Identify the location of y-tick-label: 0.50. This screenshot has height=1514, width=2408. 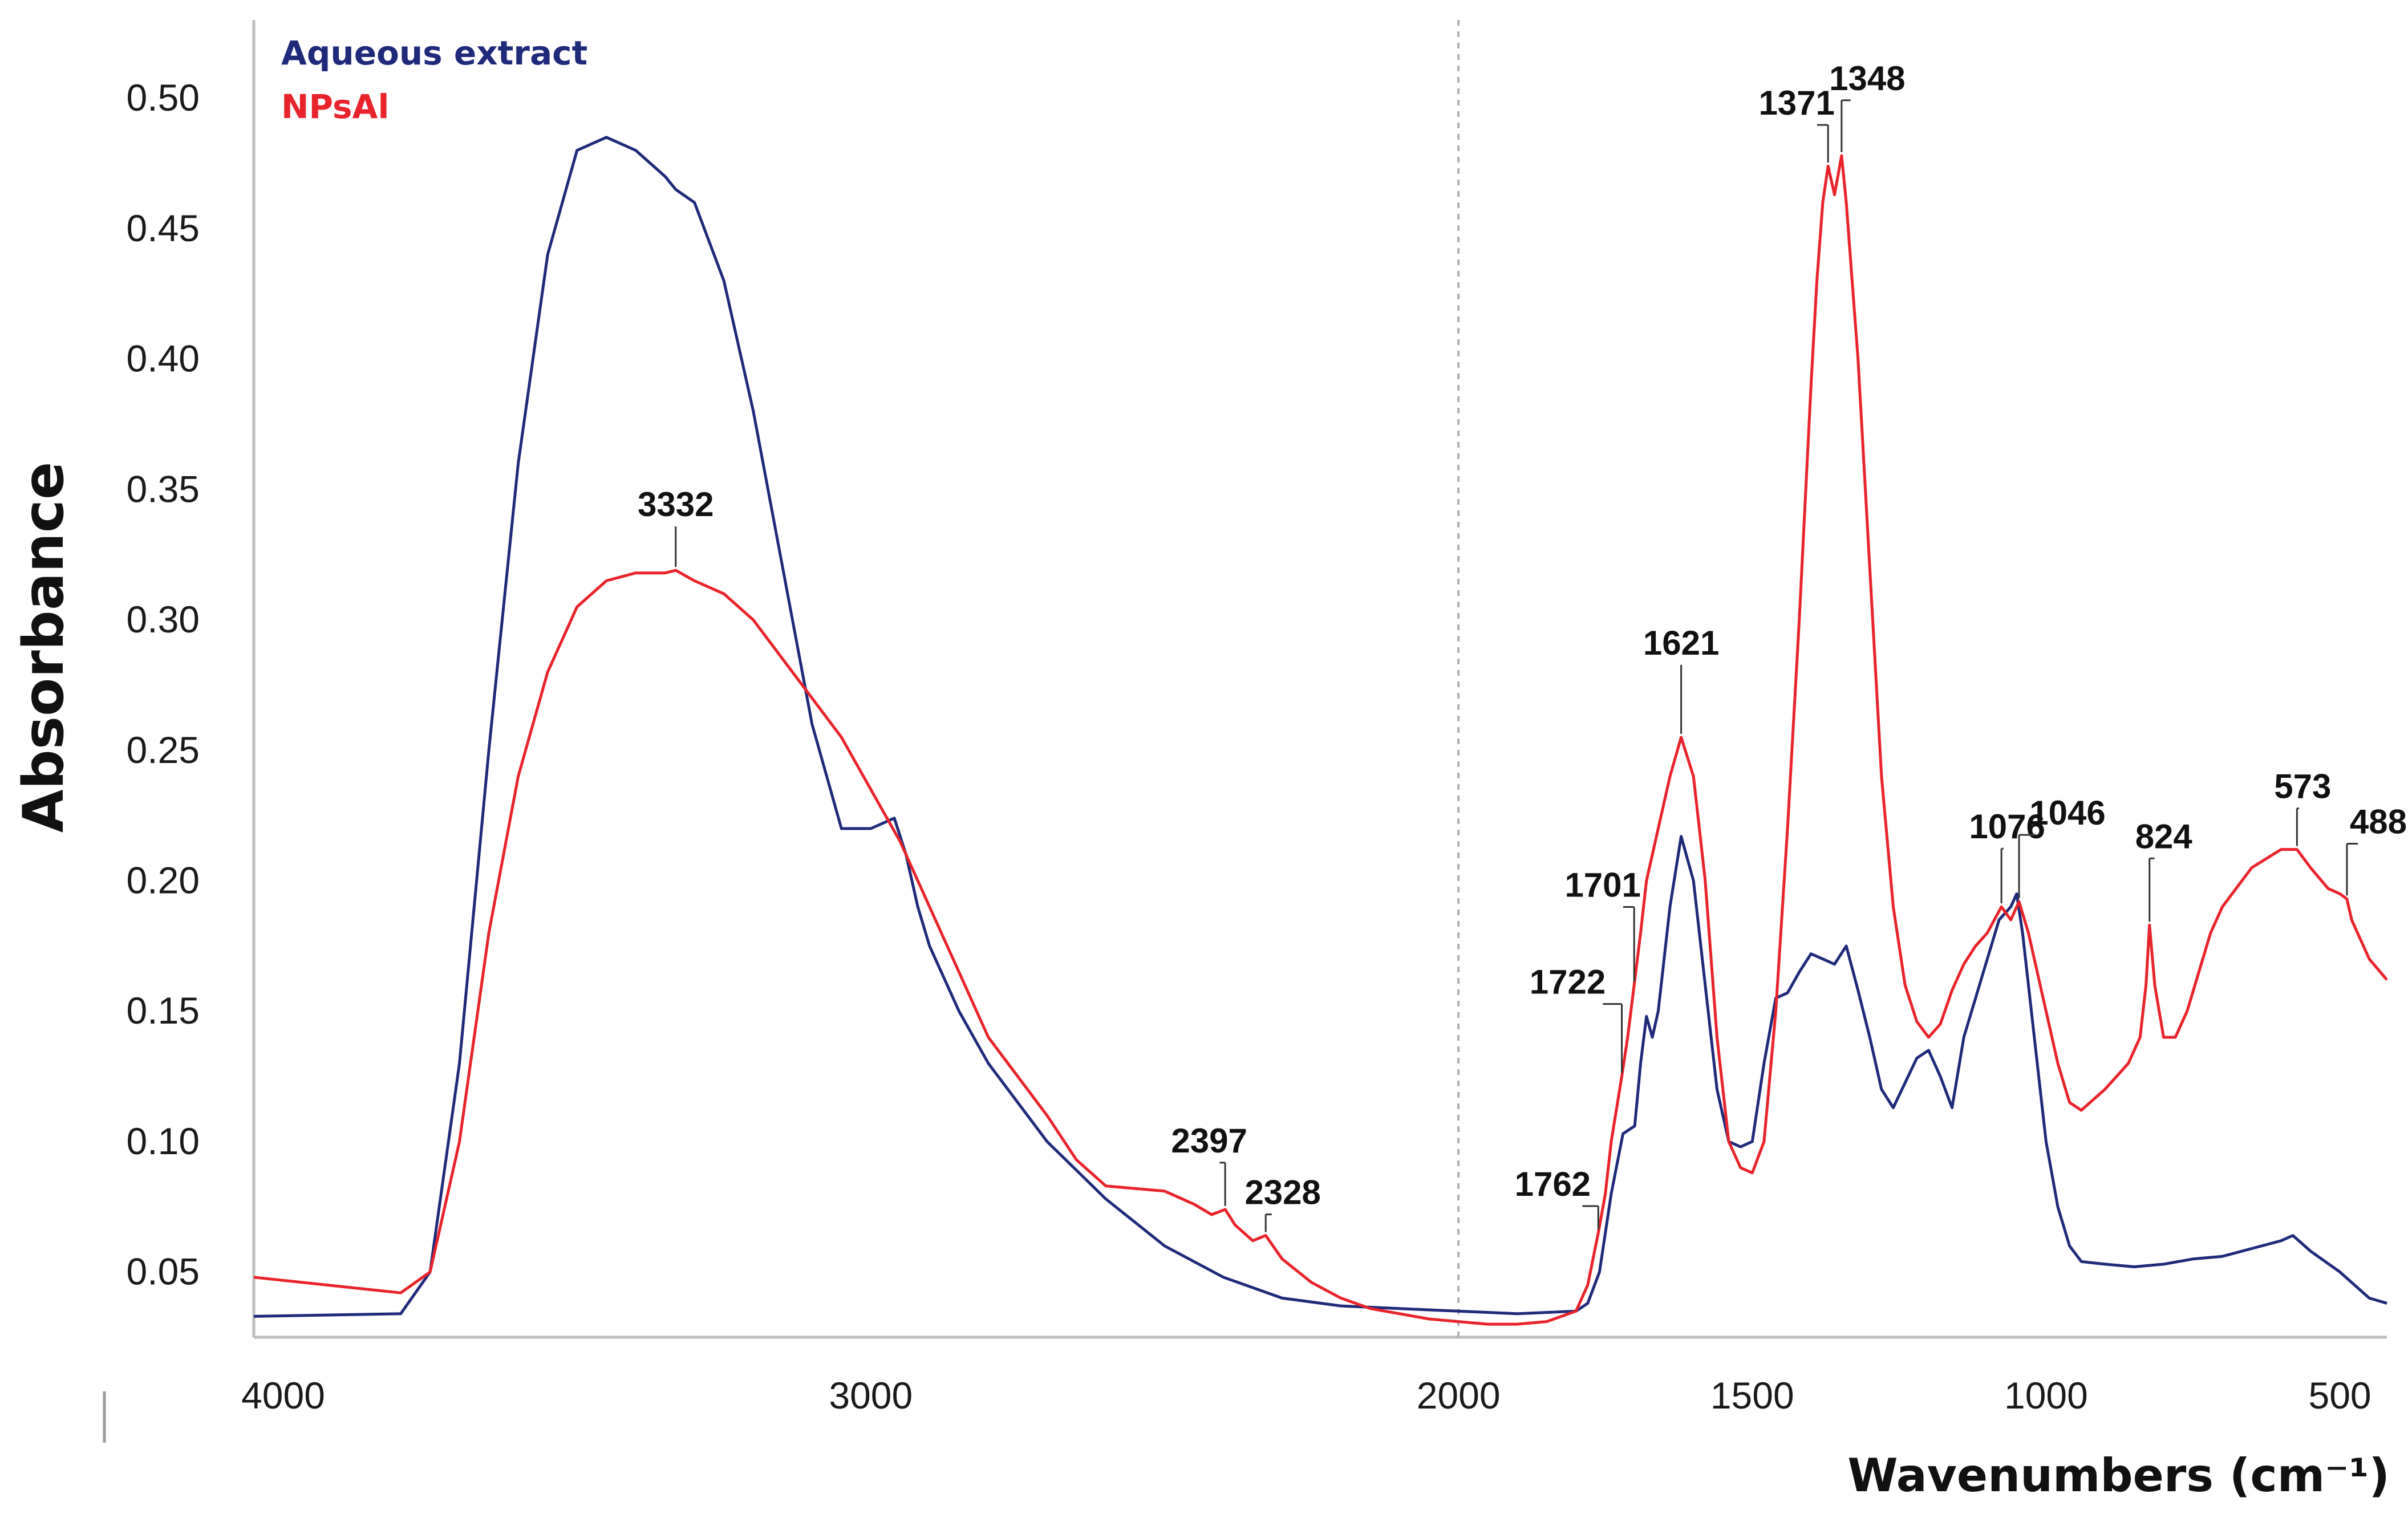
(163, 97).